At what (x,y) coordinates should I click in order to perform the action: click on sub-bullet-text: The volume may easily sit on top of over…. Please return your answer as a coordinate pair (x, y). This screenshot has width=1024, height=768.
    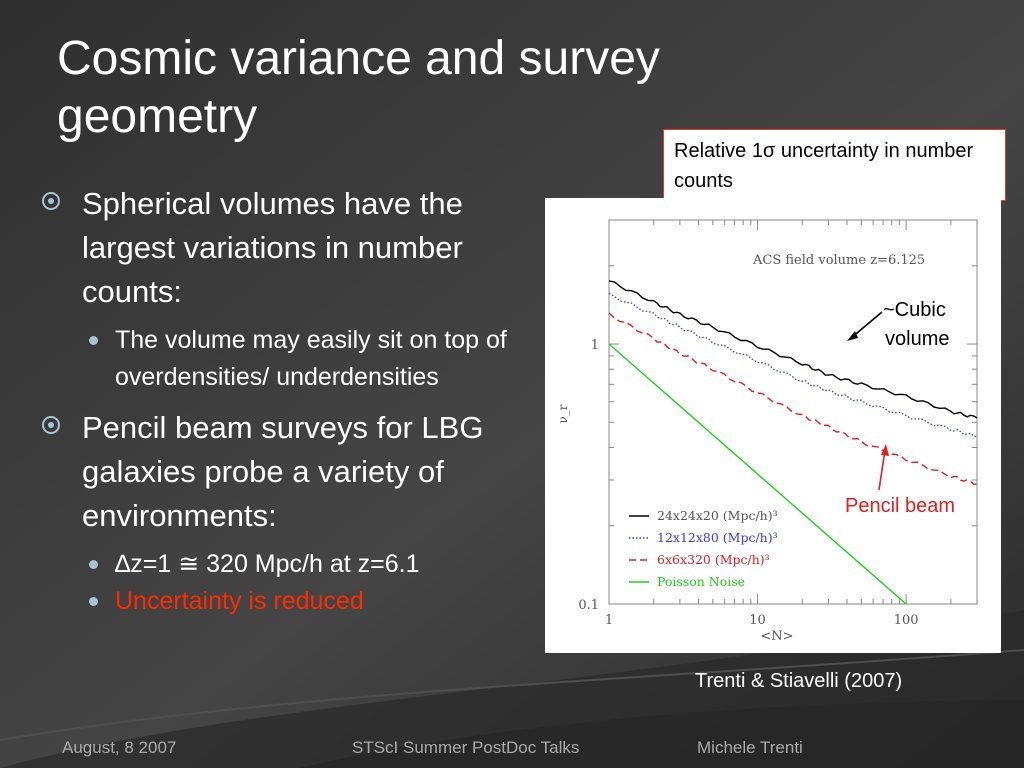
    Looking at the image, I should click on (311, 358).